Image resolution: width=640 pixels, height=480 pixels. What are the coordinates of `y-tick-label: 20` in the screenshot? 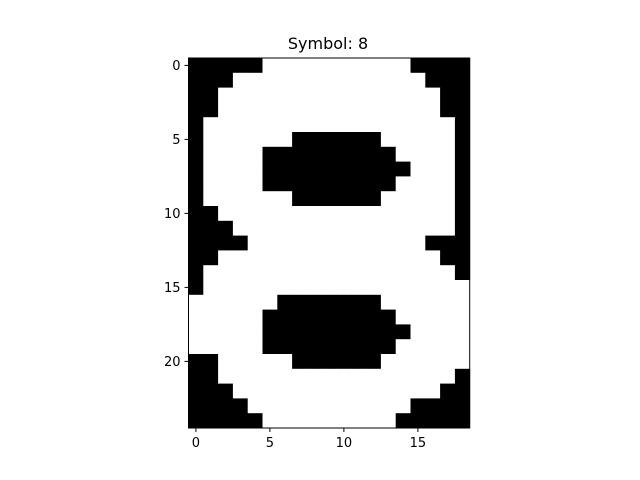 It's located at (172, 362).